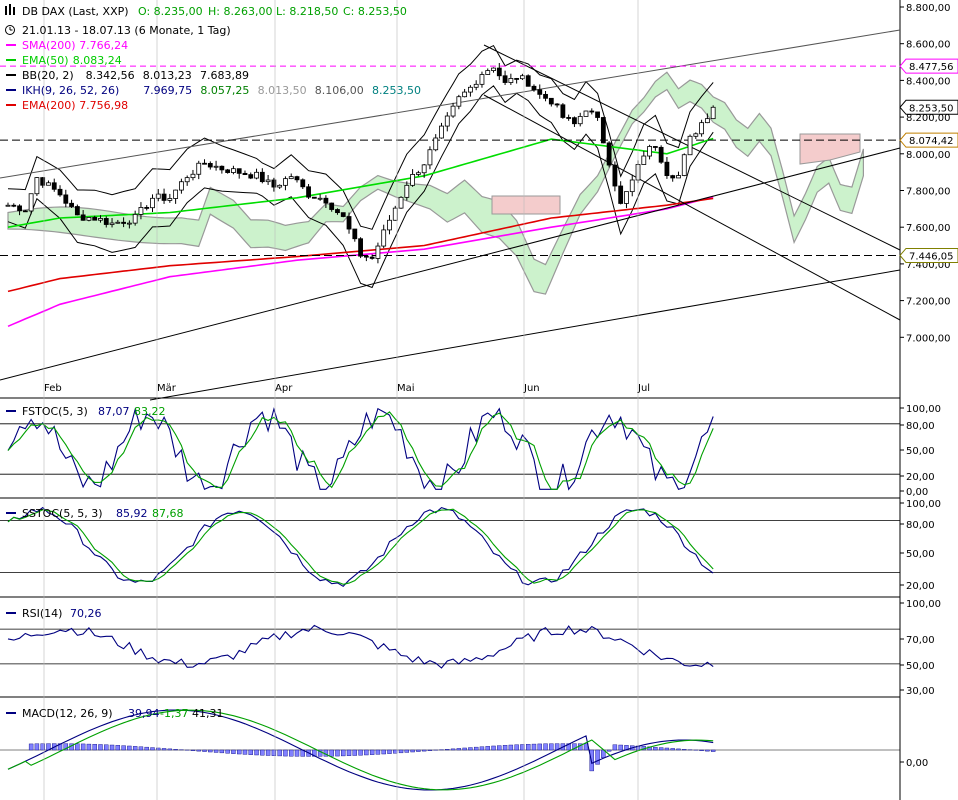  What do you see at coordinates (224, 90) in the screenshot?
I see `legend-value: 8.057,25` at bounding box center [224, 90].